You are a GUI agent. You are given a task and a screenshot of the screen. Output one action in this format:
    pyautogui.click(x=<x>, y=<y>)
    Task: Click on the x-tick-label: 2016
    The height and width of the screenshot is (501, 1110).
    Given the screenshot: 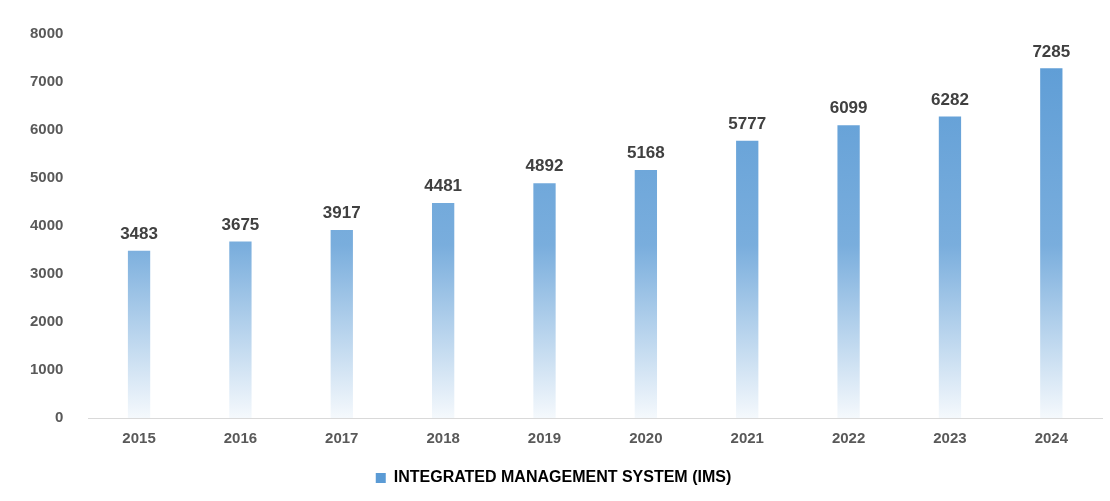 What is the action you would take?
    pyautogui.click(x=240, y=438)
    